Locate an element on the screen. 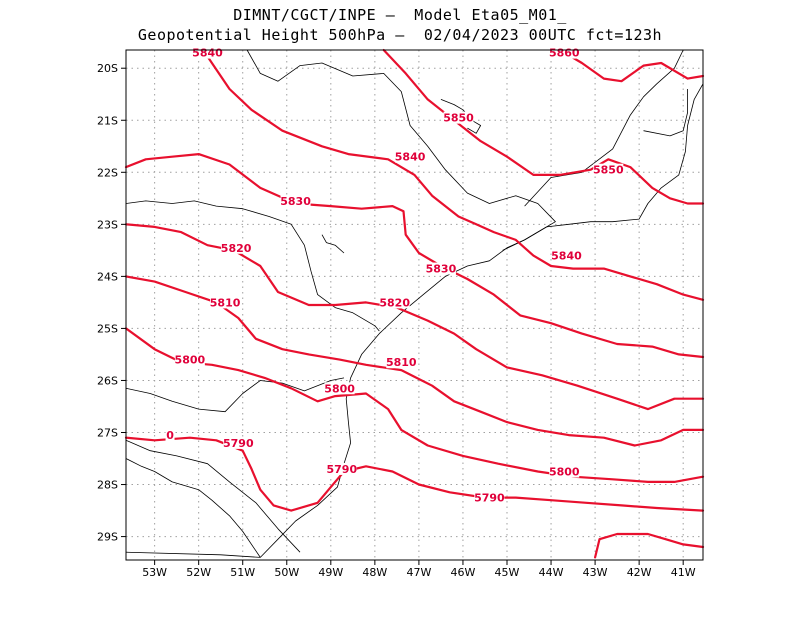  y-tick-label: 24S is located at coordinates (107, 276).